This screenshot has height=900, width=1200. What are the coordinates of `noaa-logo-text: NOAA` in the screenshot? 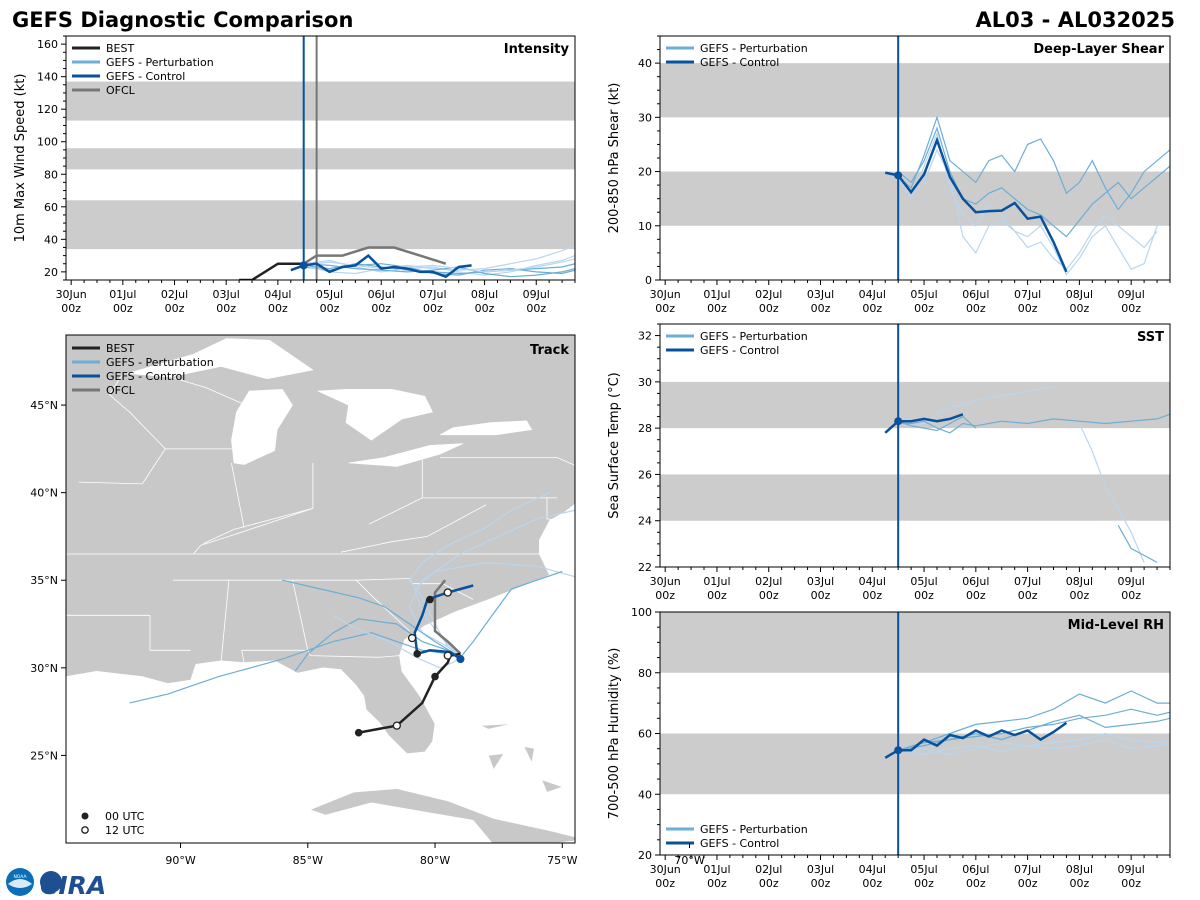 It's located at (20, 877).